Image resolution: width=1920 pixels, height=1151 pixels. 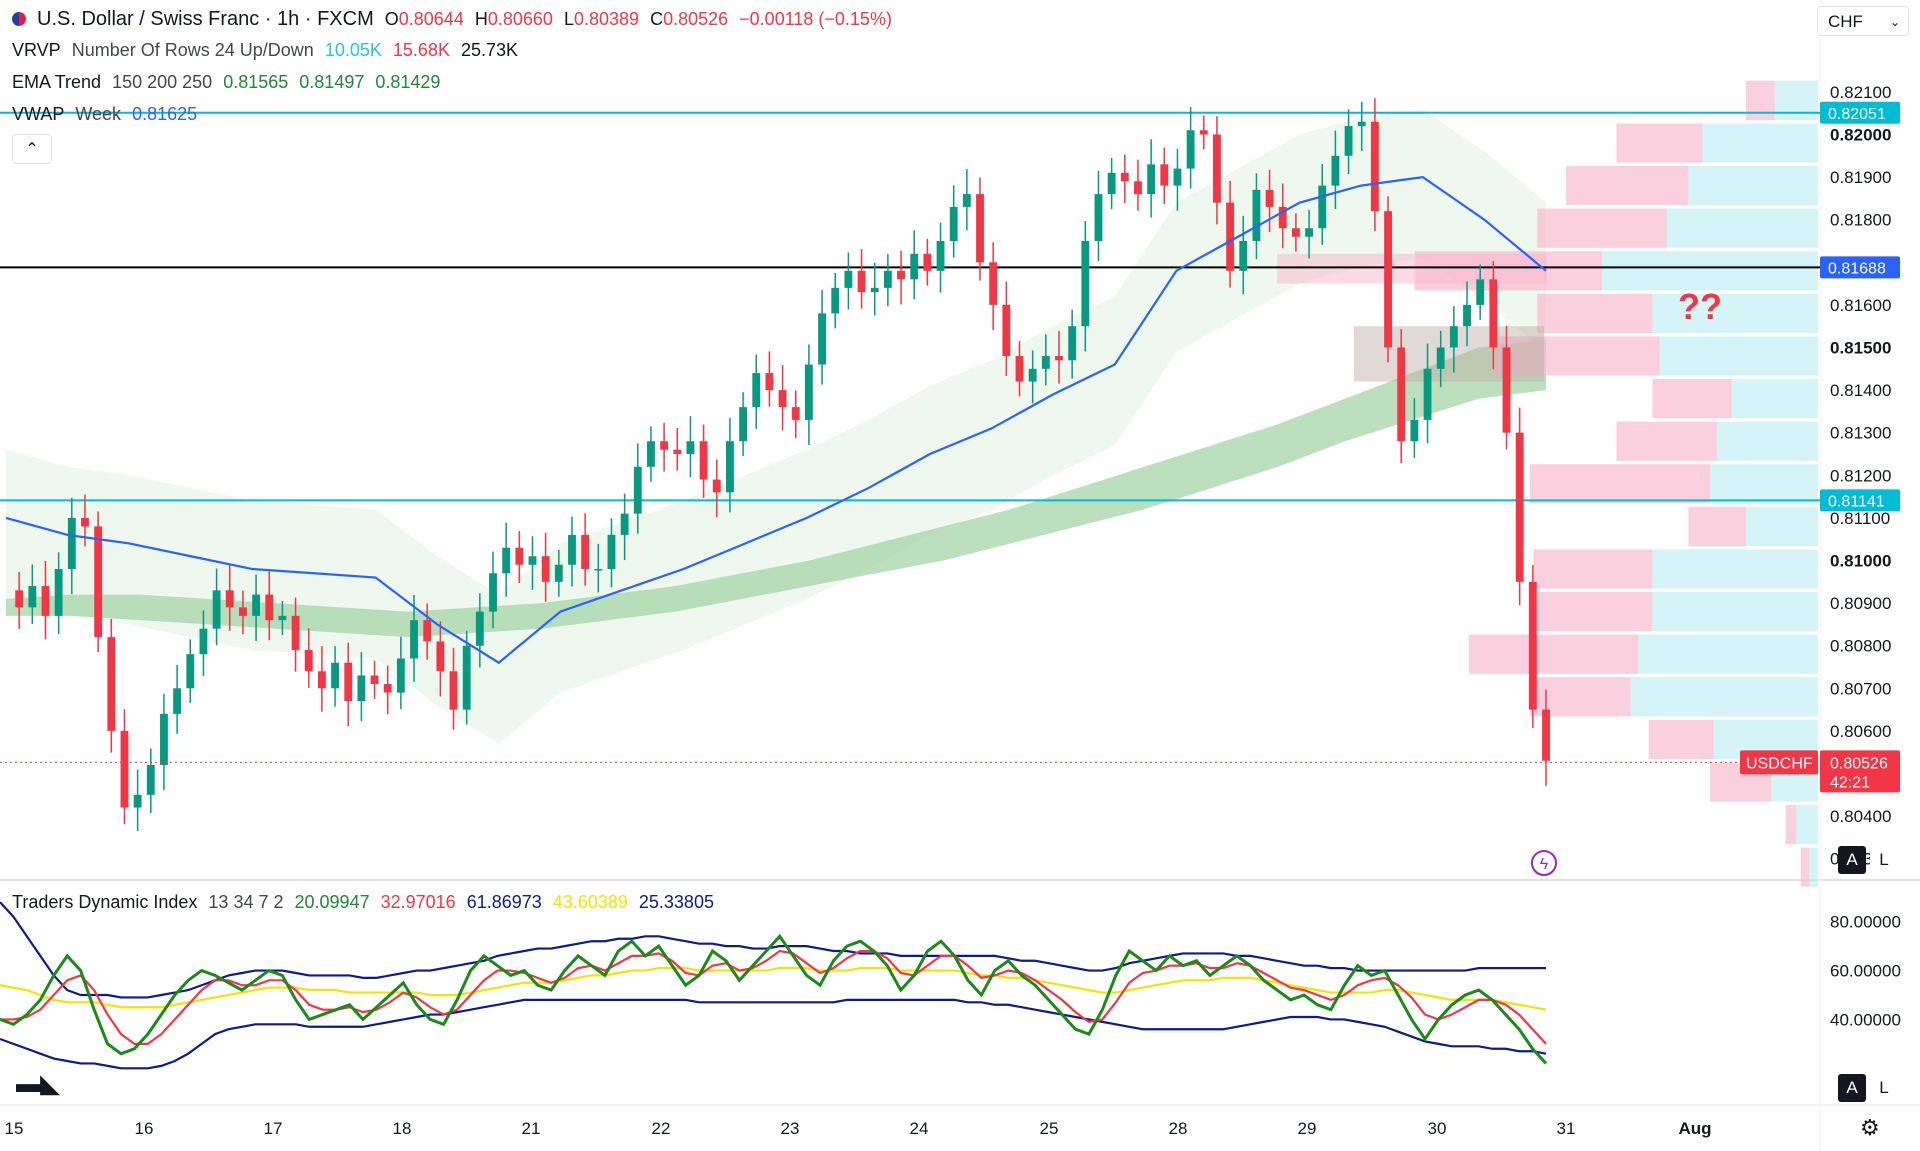 What do you see at coordinates (590, 902) in the screenshot?
I see `tdi-v4: 43.60389` at bounding box center [590, 902].